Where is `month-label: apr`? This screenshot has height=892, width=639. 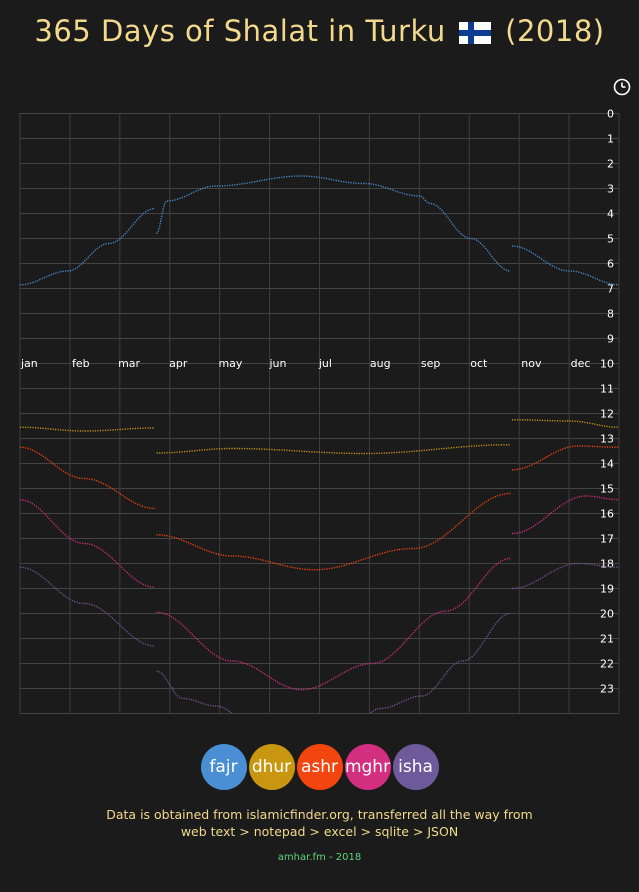
month-label: apr is located at coordinates (178, 363).